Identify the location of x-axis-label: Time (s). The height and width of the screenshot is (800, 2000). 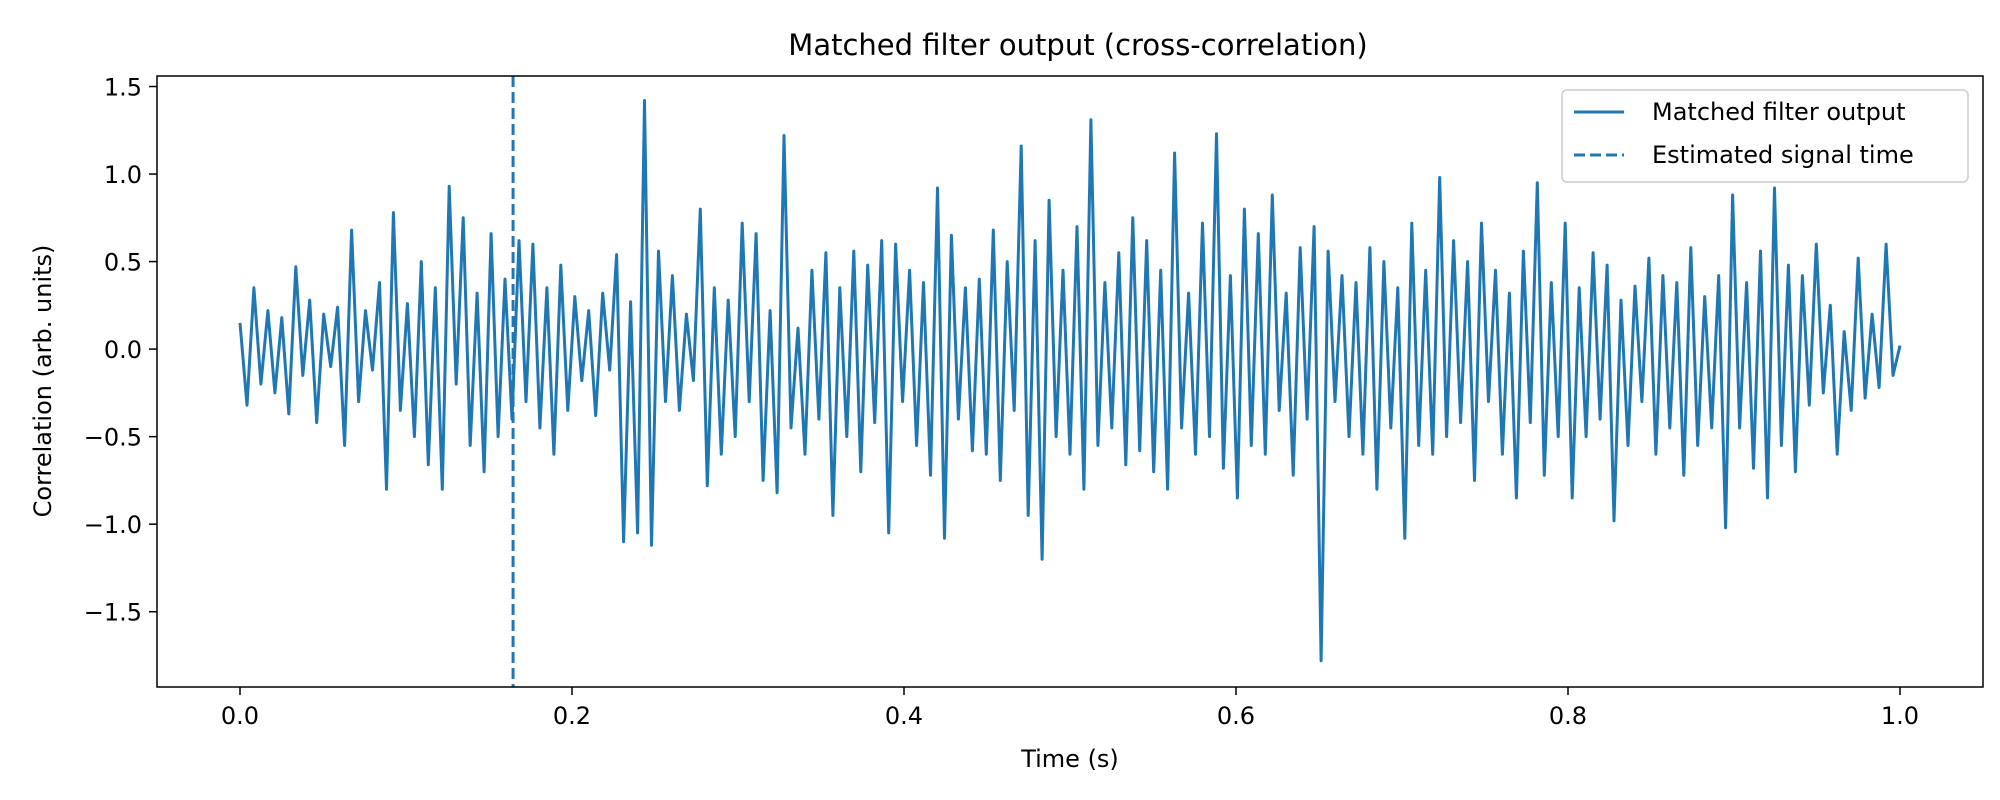
(1069, 759).